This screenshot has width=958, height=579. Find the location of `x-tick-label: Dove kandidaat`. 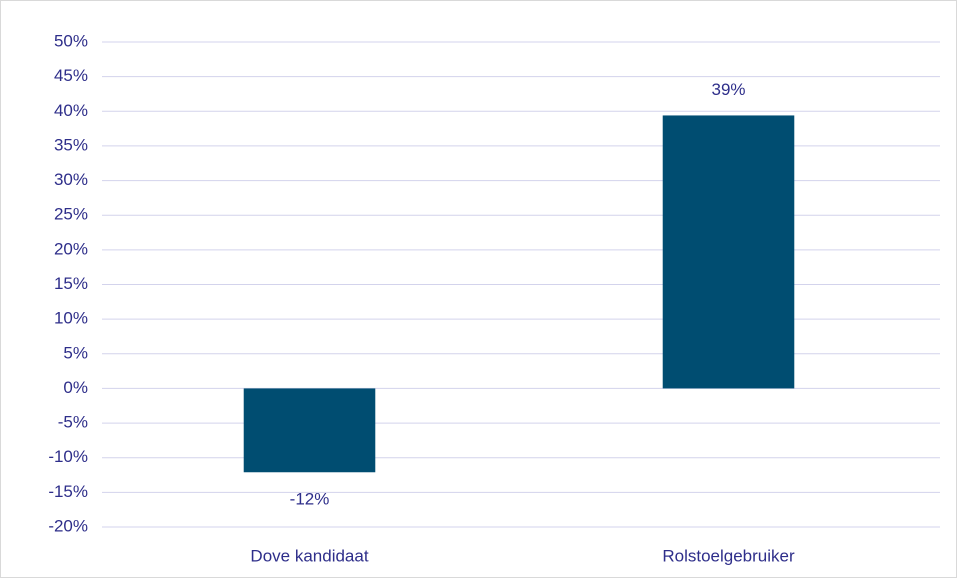

x-tick-label: Dove kandidaat is located at coordinates (309, 555).